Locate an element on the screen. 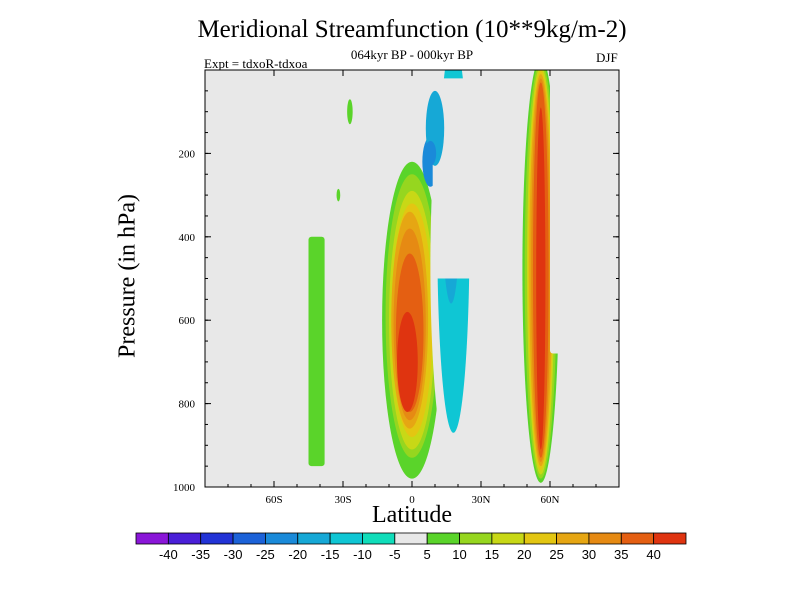 The image size is (800, 600). season-label: DJF is located at coordinates (607, 57).